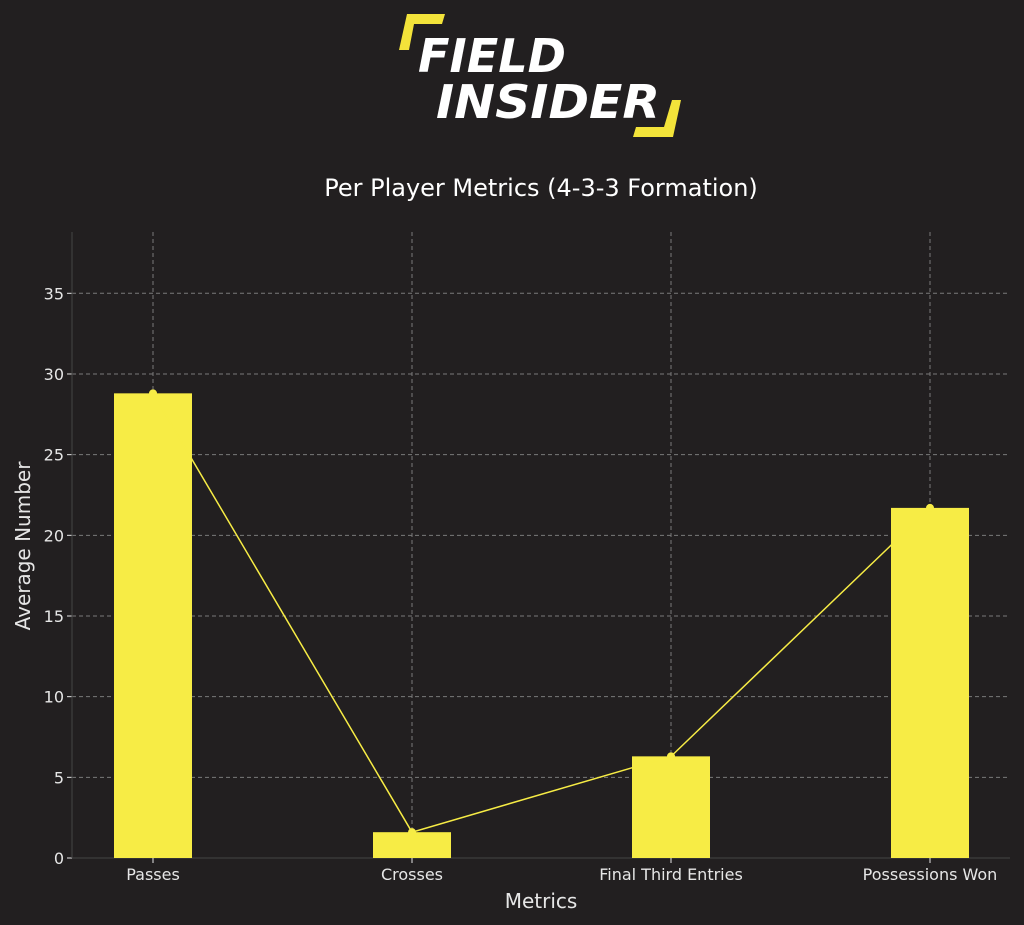 Image resolution: width=1024 pixels, height=925 pixels. What do you see at coordinates (492, 56) in the screenshot?
I see `logo-text-field: FIELD` at bounding box center [492, 56].